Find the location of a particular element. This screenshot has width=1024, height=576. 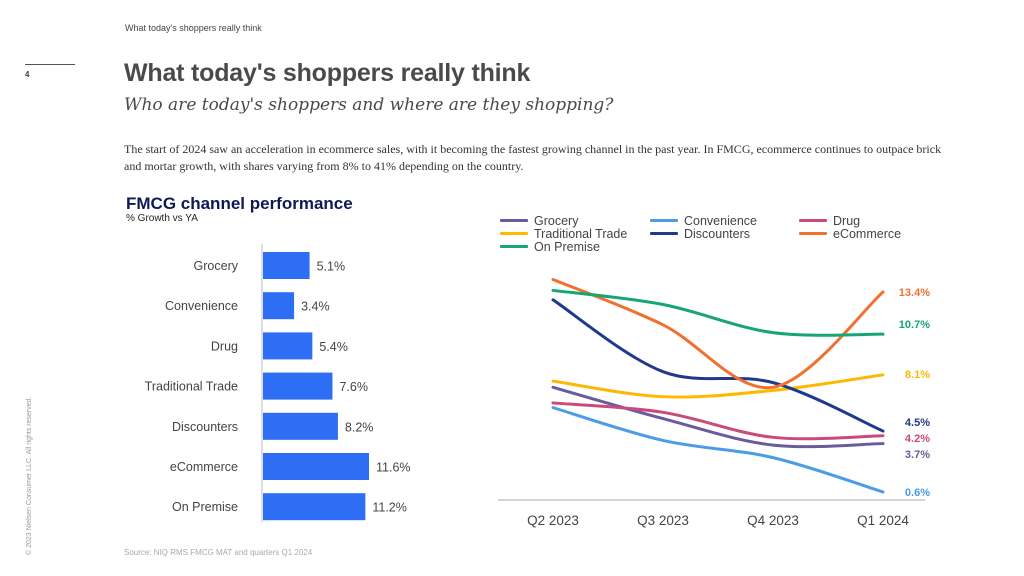

page-title: What today's shoppers really think is located at coordinates (327, 73).